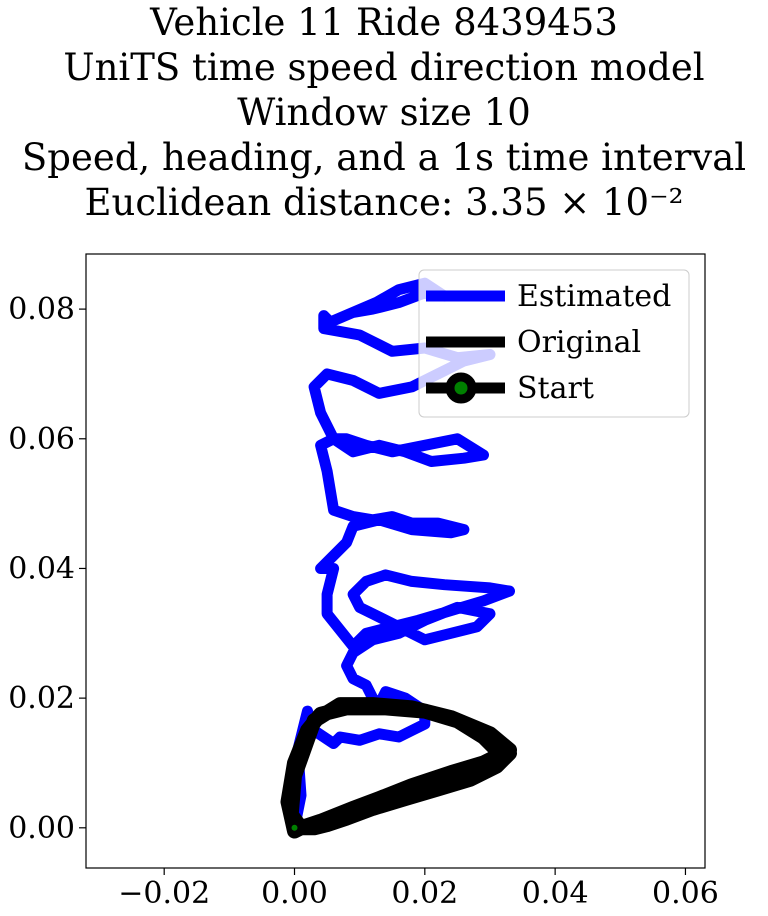 This screenshot has width=768, height=916. Describe the element at coordinates (384, 202) in the screenshot. I see `title-line-5: Euclidean distance: 3.35 × 10⁻²` at that location.